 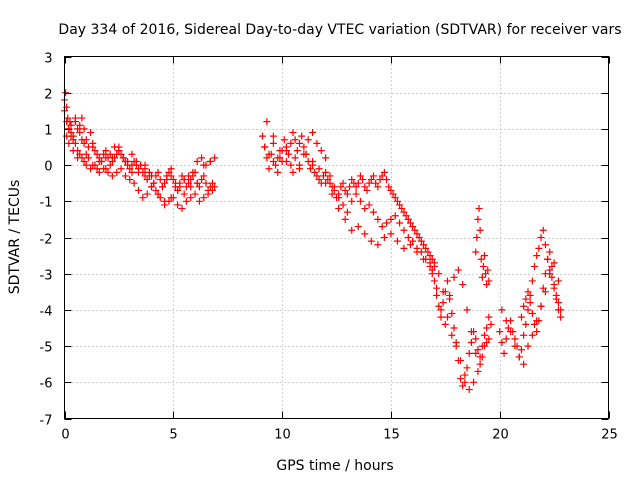 I want to click on y-tick-label: -3, so click(x=46, y=276).